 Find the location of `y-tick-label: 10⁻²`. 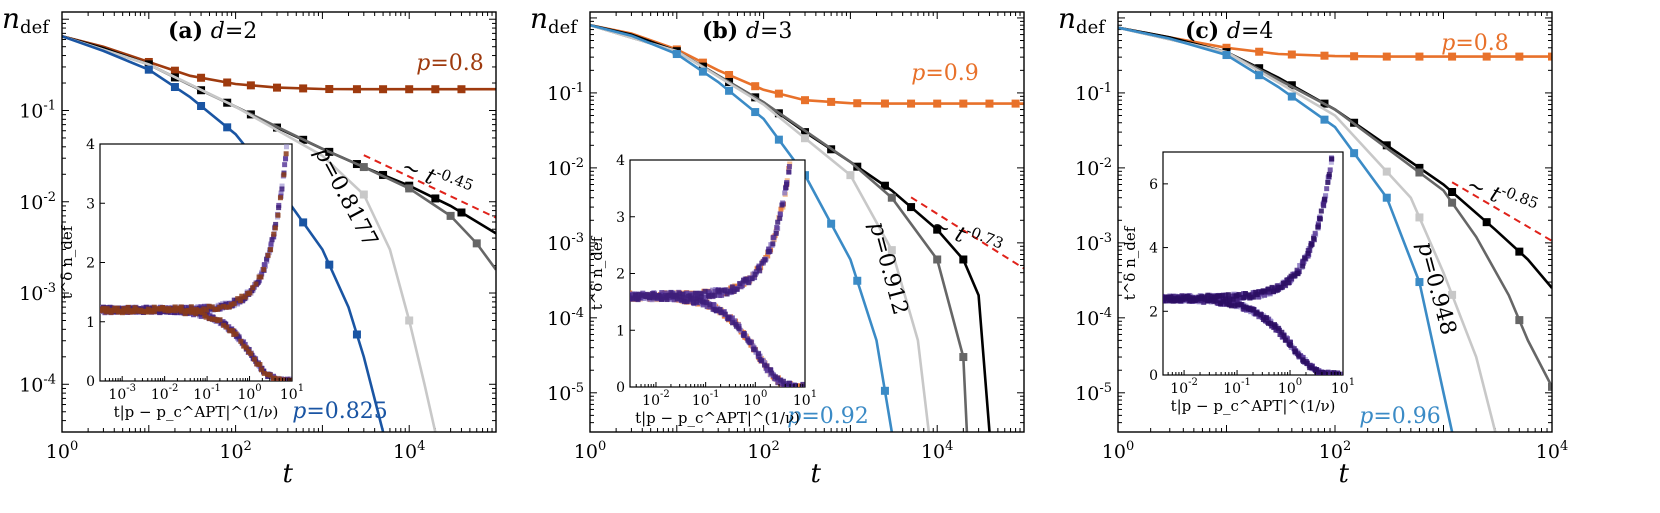

y-tick-label: 10⁻² is located at coordinates (37, 202).